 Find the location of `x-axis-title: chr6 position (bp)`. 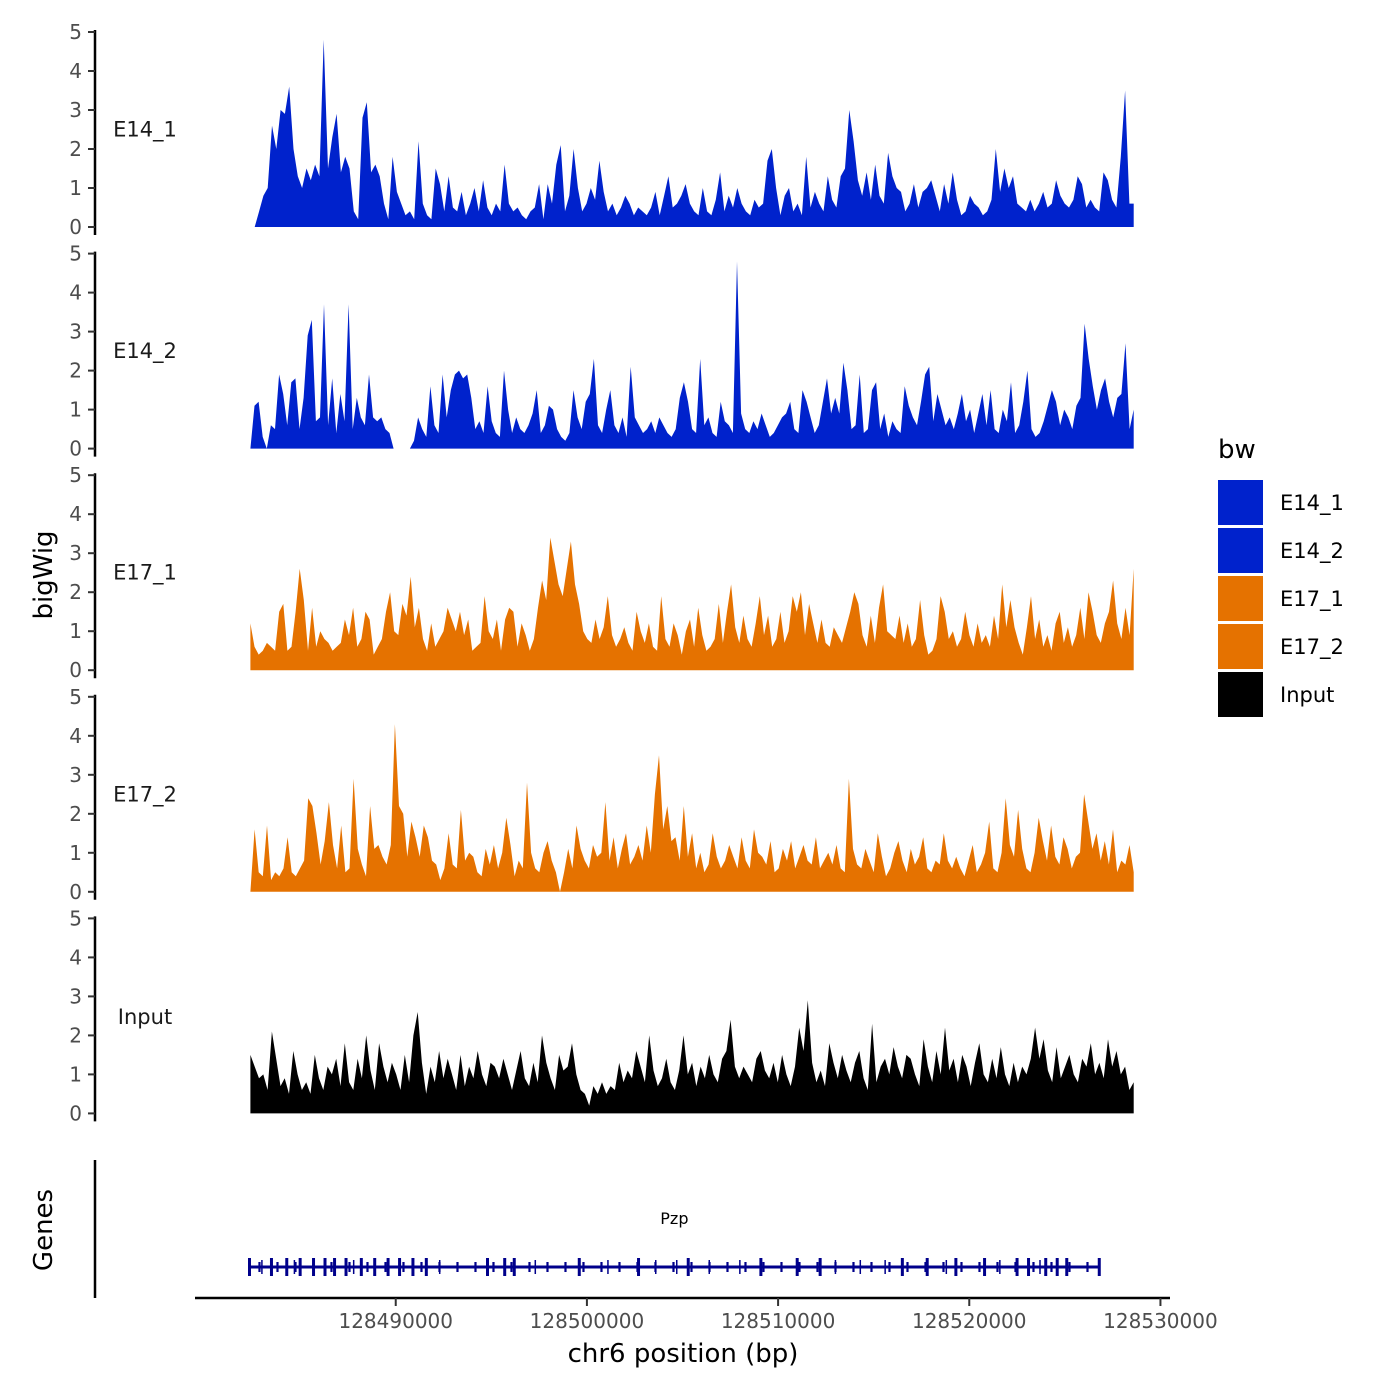

x-axis-title: chr6 position (bp) is located at coordinates (683, 1354).